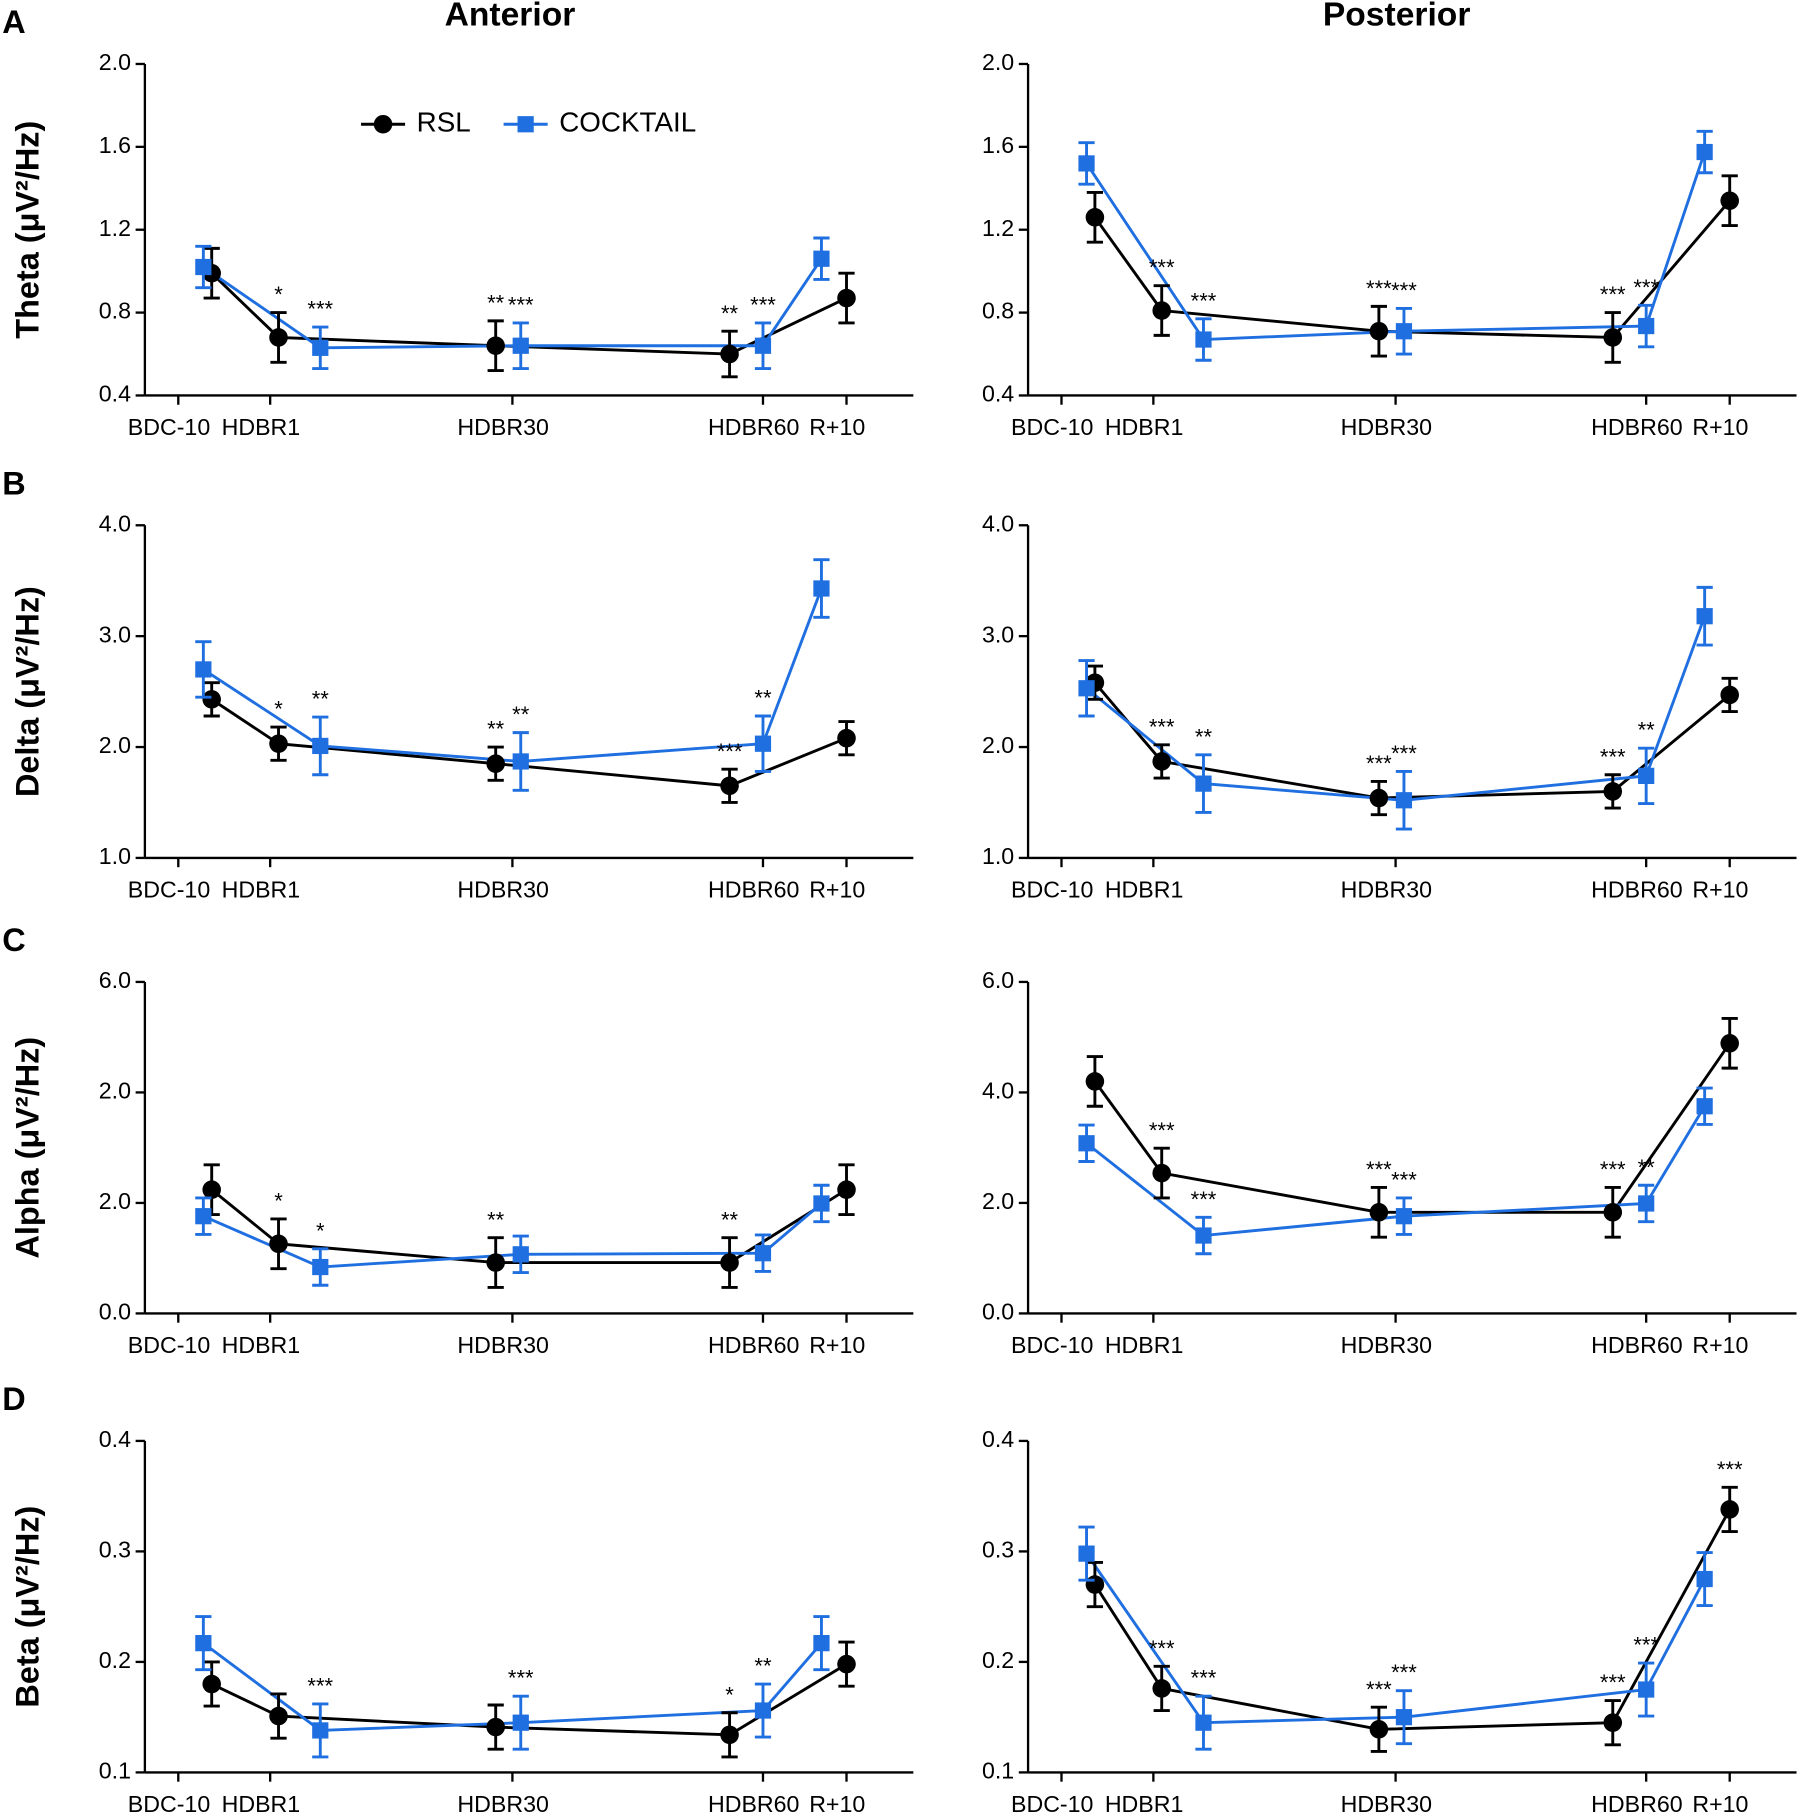  Describe the element at coordinates (998, 394) in the screenshot. I see `y-tick-label: 0.4` at that location.